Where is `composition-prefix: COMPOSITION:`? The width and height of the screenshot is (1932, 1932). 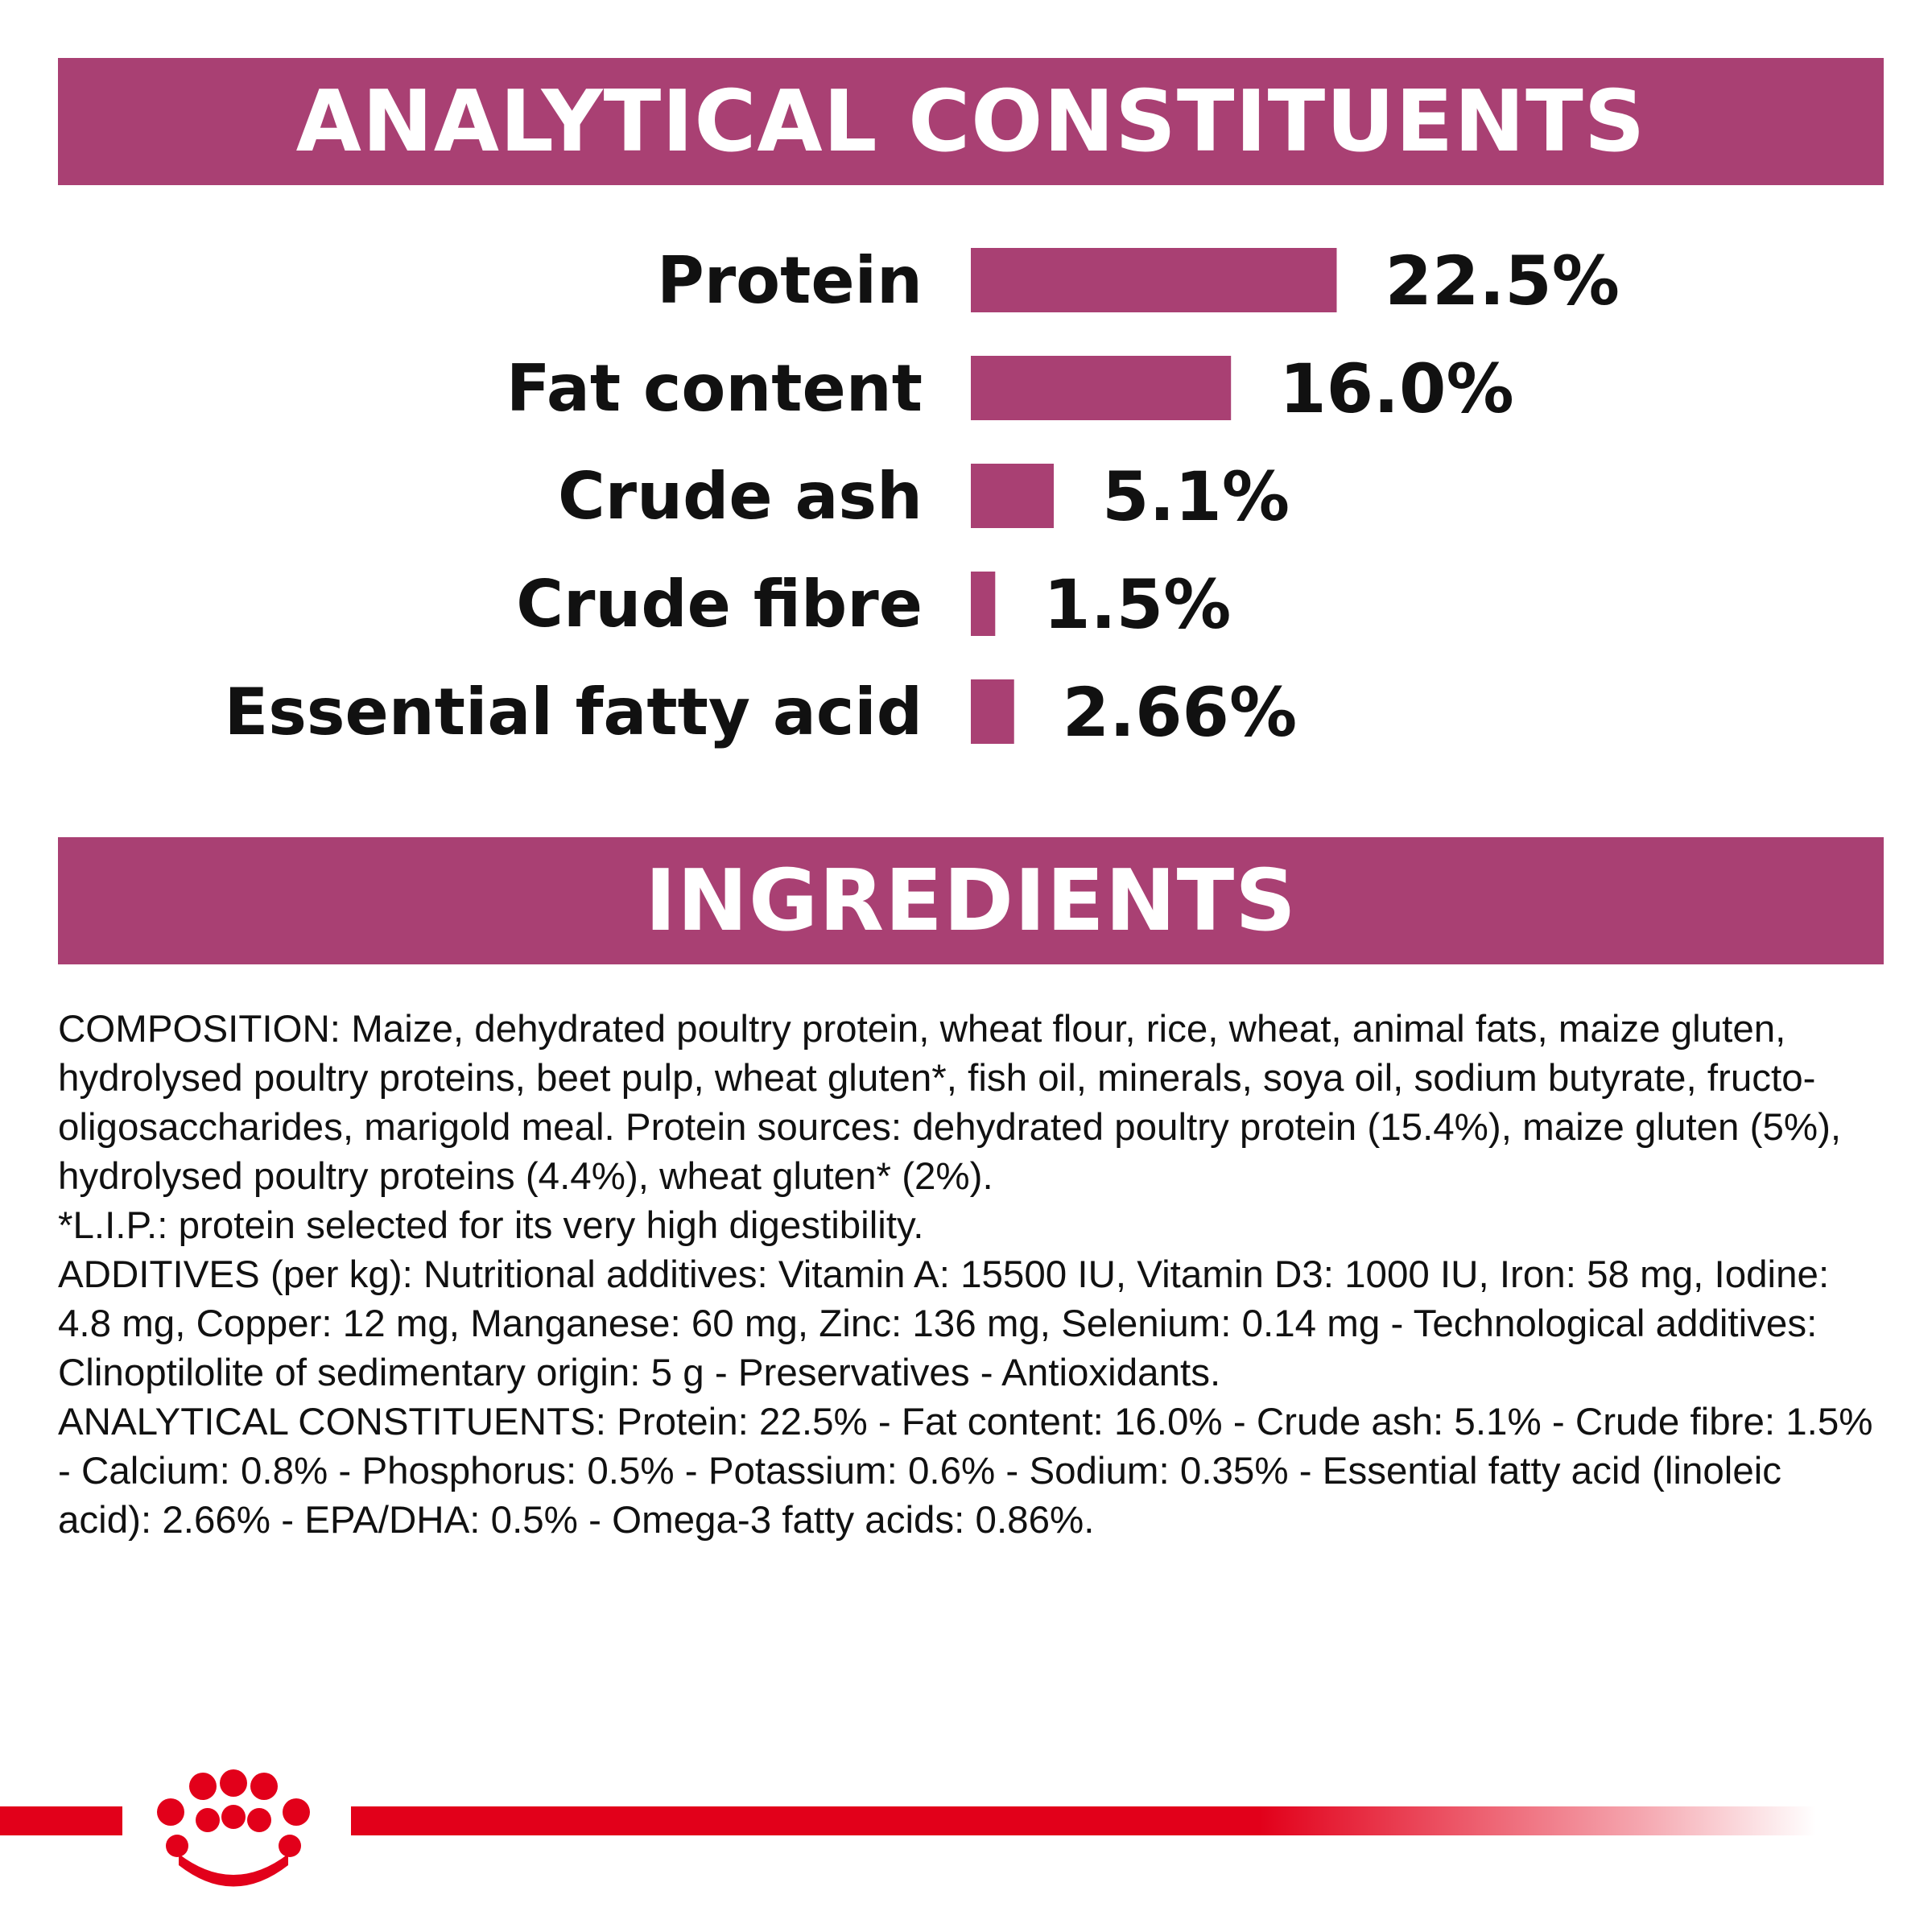
composition-prefix: COMPOSITION: is located at coordinates (199, 1029).